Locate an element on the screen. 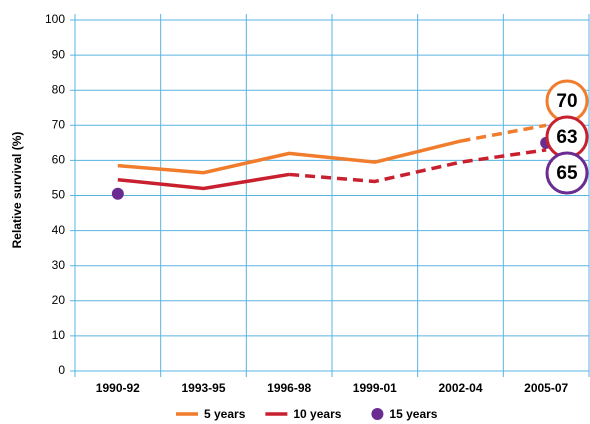 This screenshot has width=590, height=424. end-label: 70 is located at coordinates (566, 101).